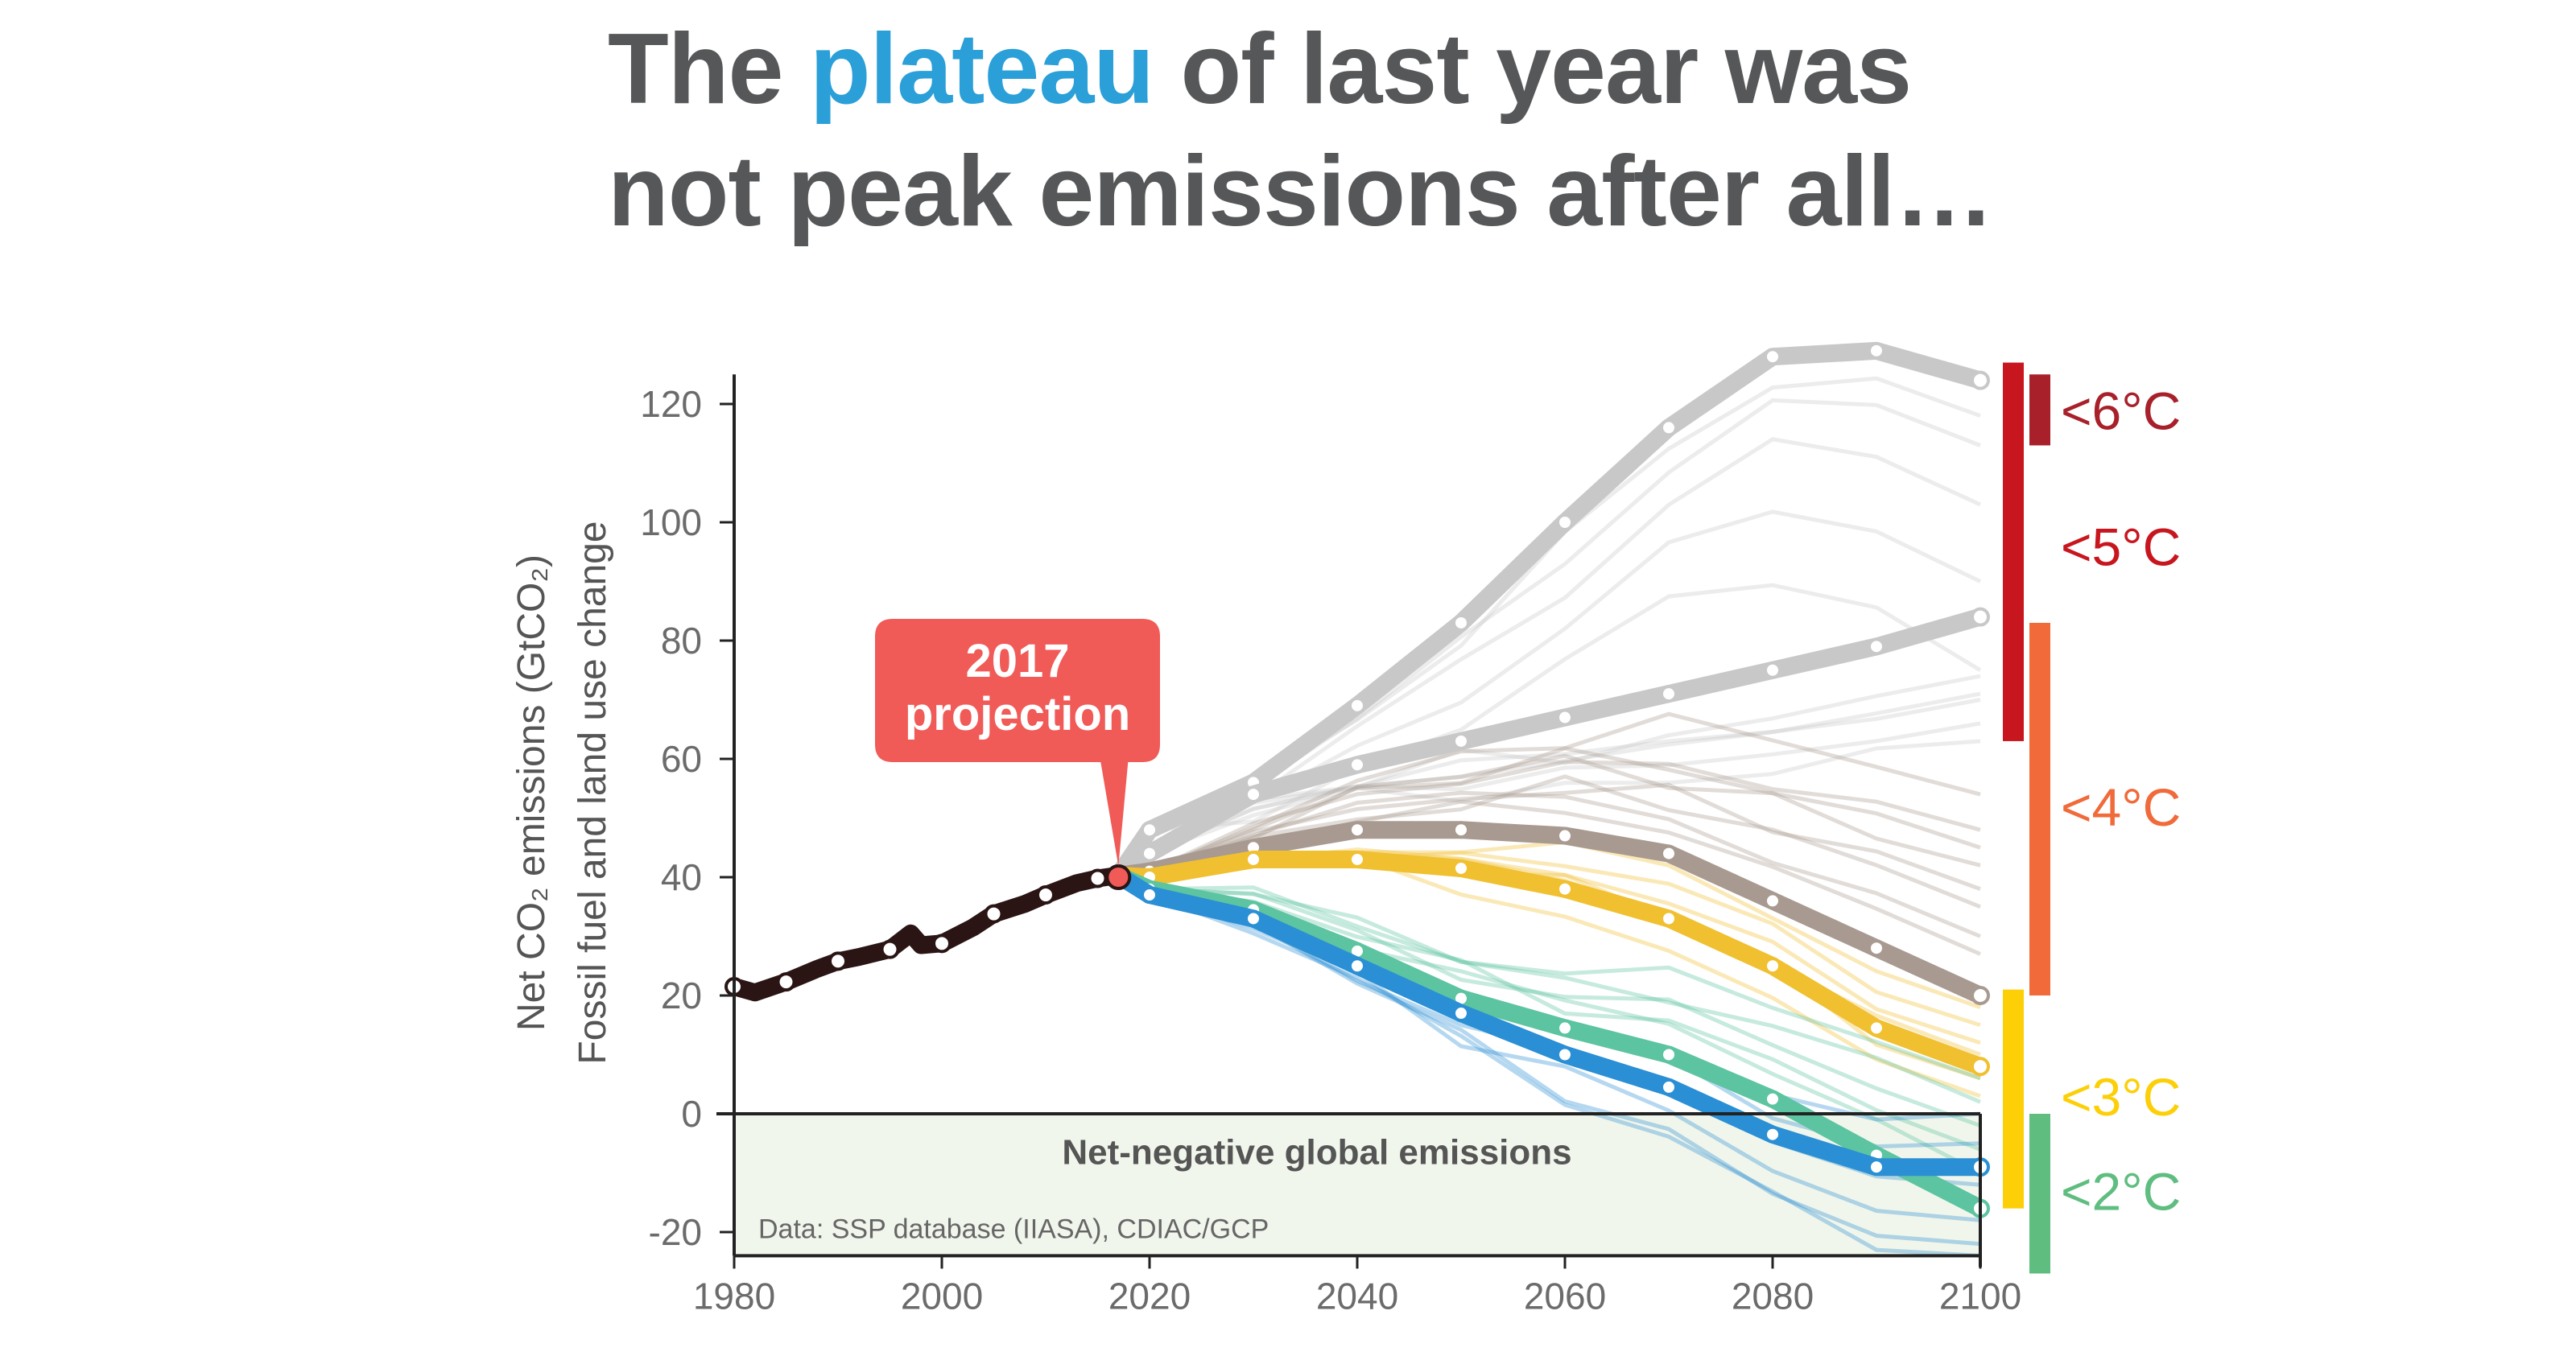 The image size is (2576, 1352). What do you see at coordinates (1533, 69) in the screenshot?
I see `title-text: of last year was` at bounding box center [1533, 69].